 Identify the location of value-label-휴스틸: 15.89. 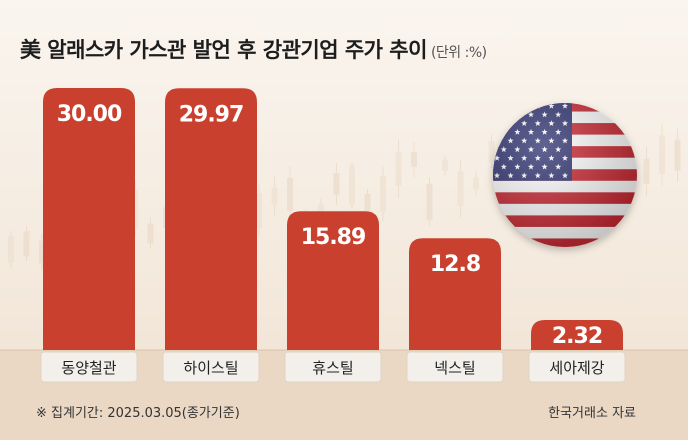
(333, 237).